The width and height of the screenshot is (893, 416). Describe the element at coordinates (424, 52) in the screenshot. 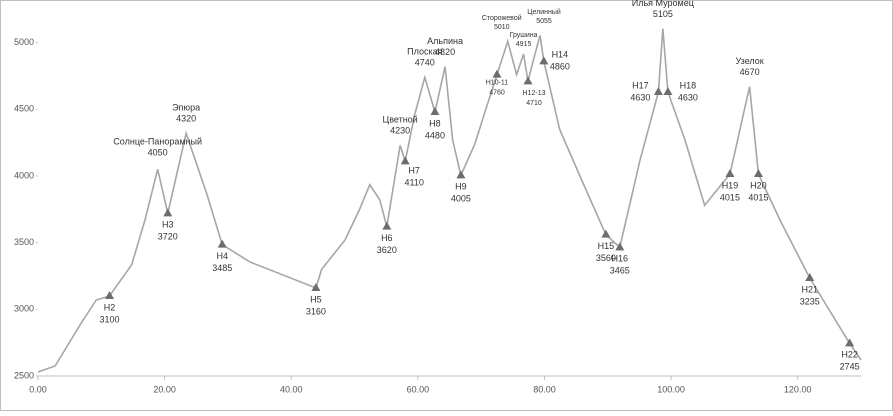

I see `peak-name: Плоская` at that location.